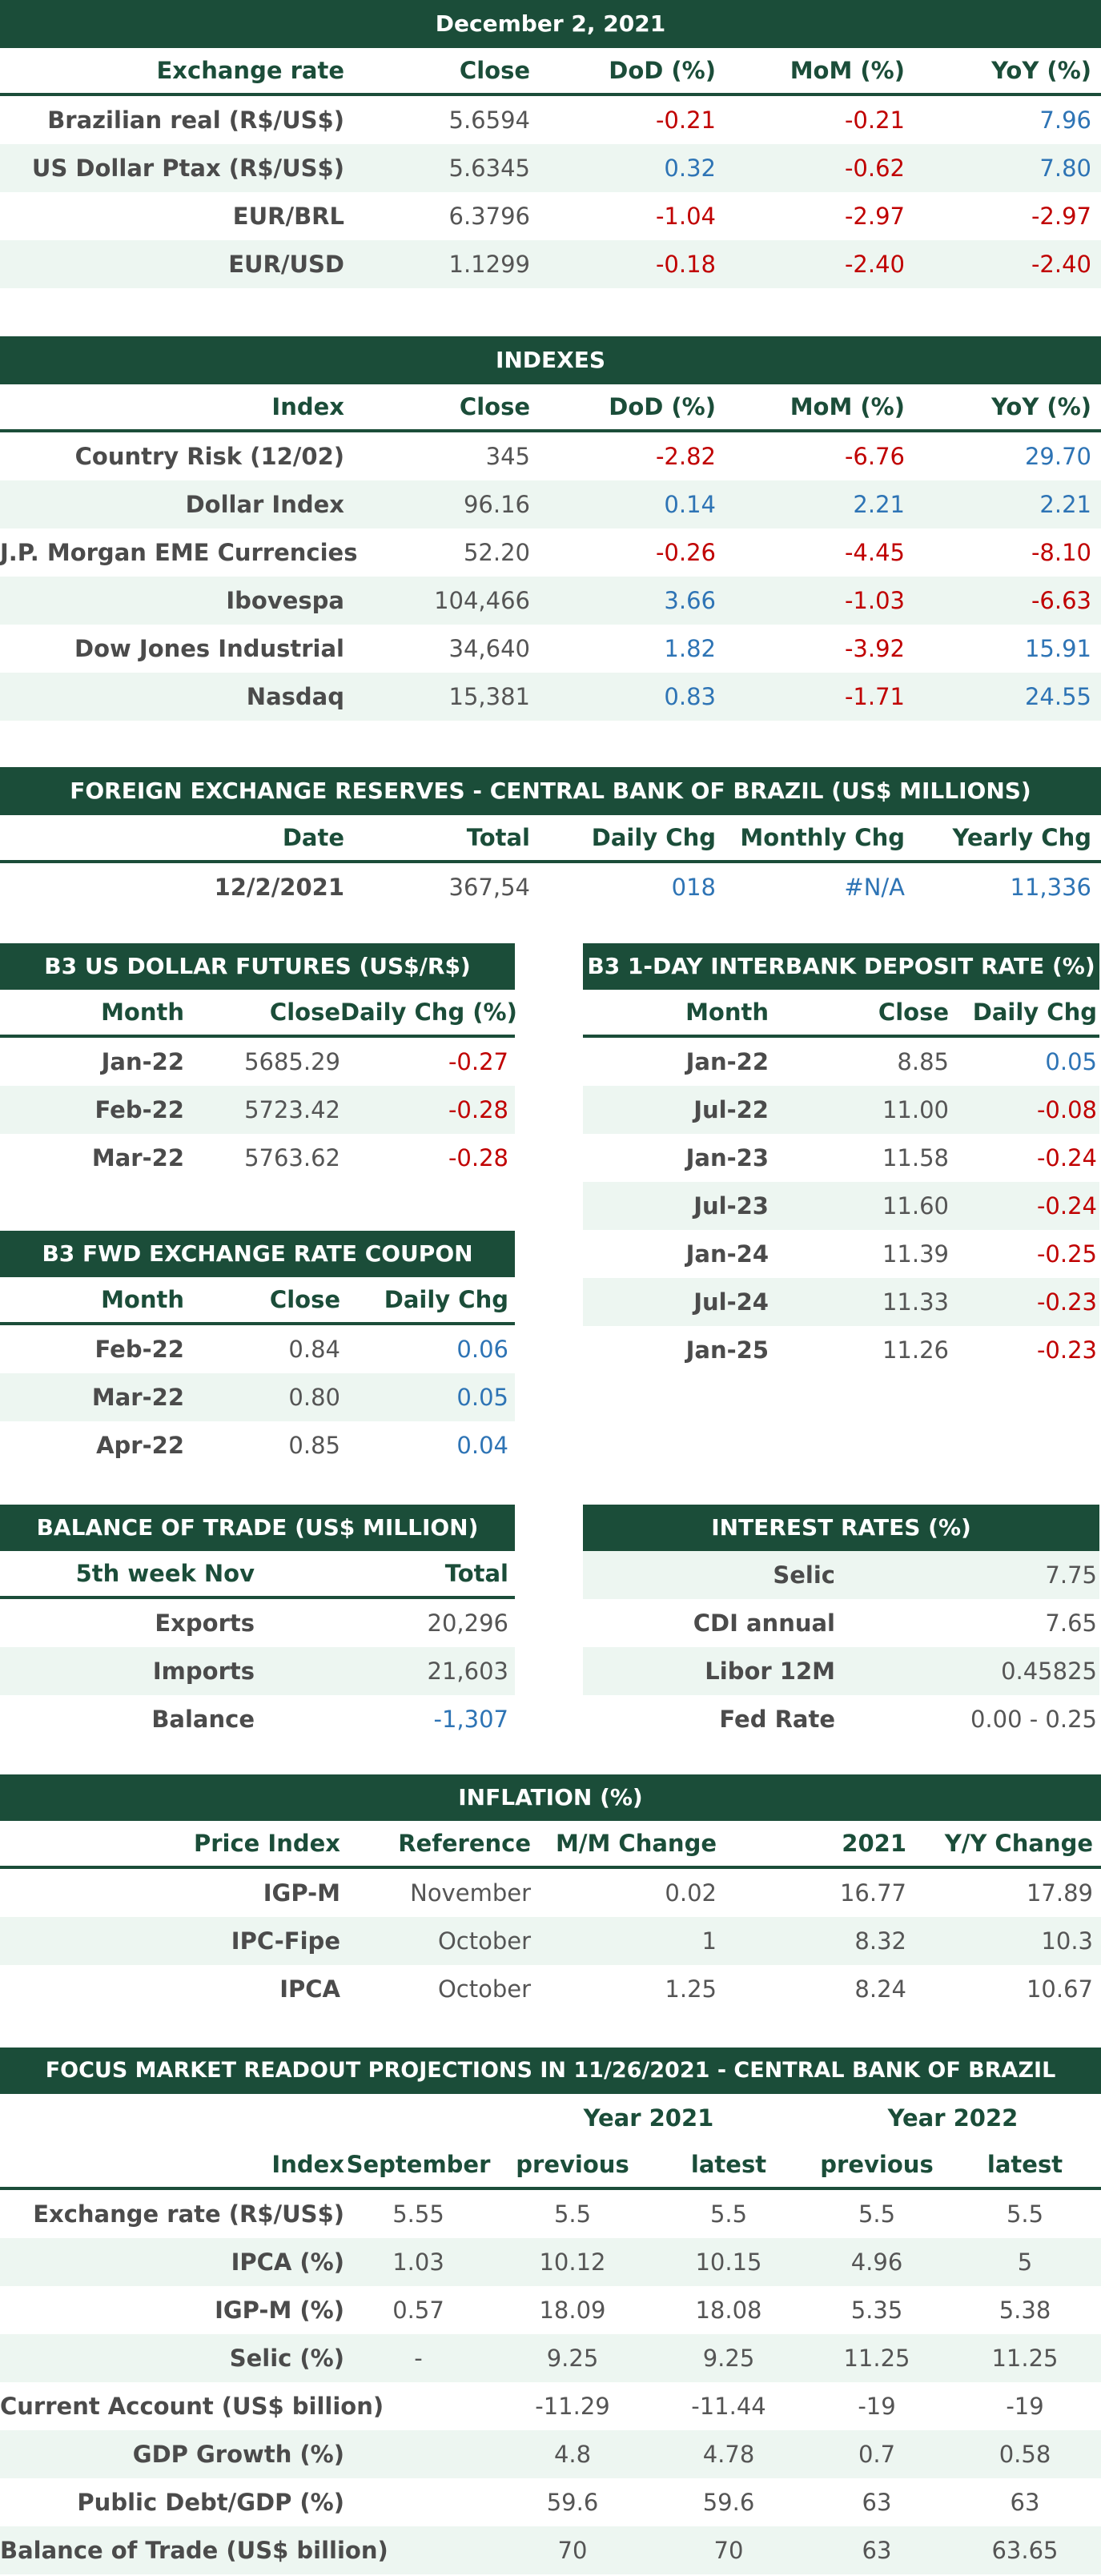 This screenshot has height=2576, width=1101. Describe the element at coordinates (872, 1893) in the screenshot. I see `year-2021-value: 16.77` at that location.